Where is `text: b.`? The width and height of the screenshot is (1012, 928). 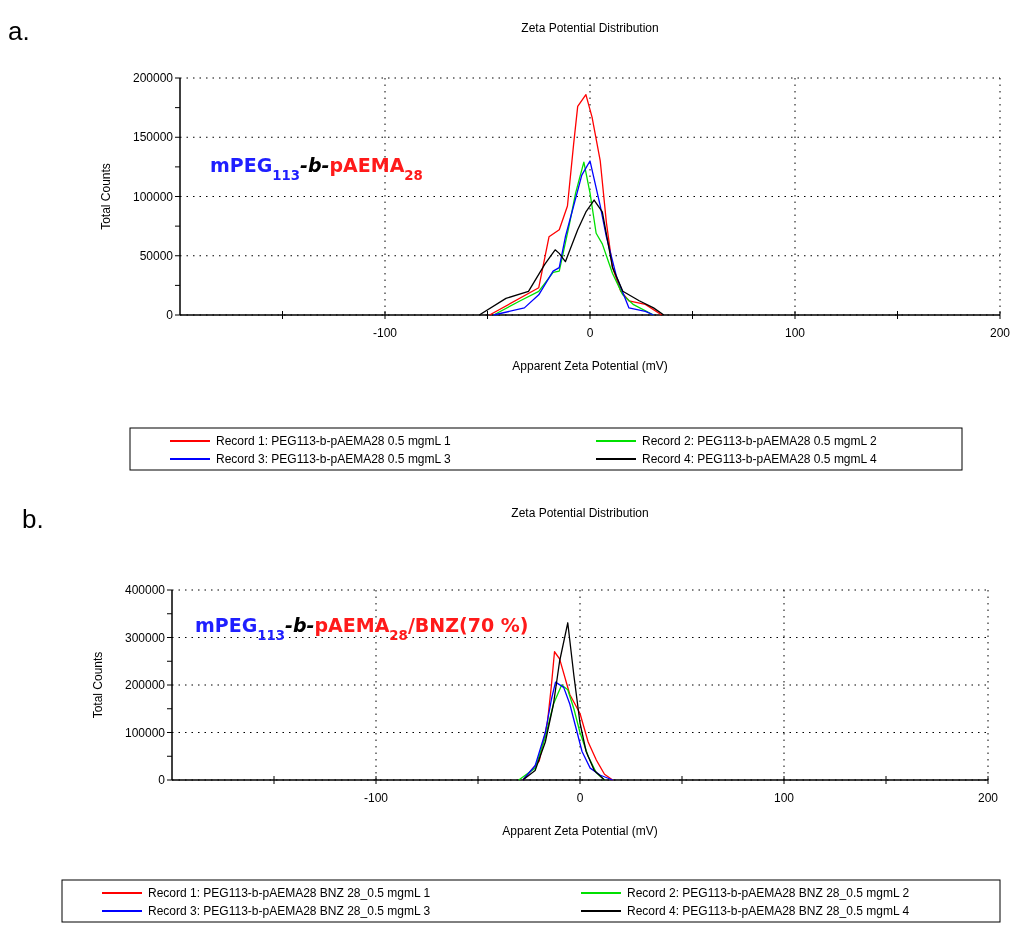
text: b. is located at coordinates (33, 519).